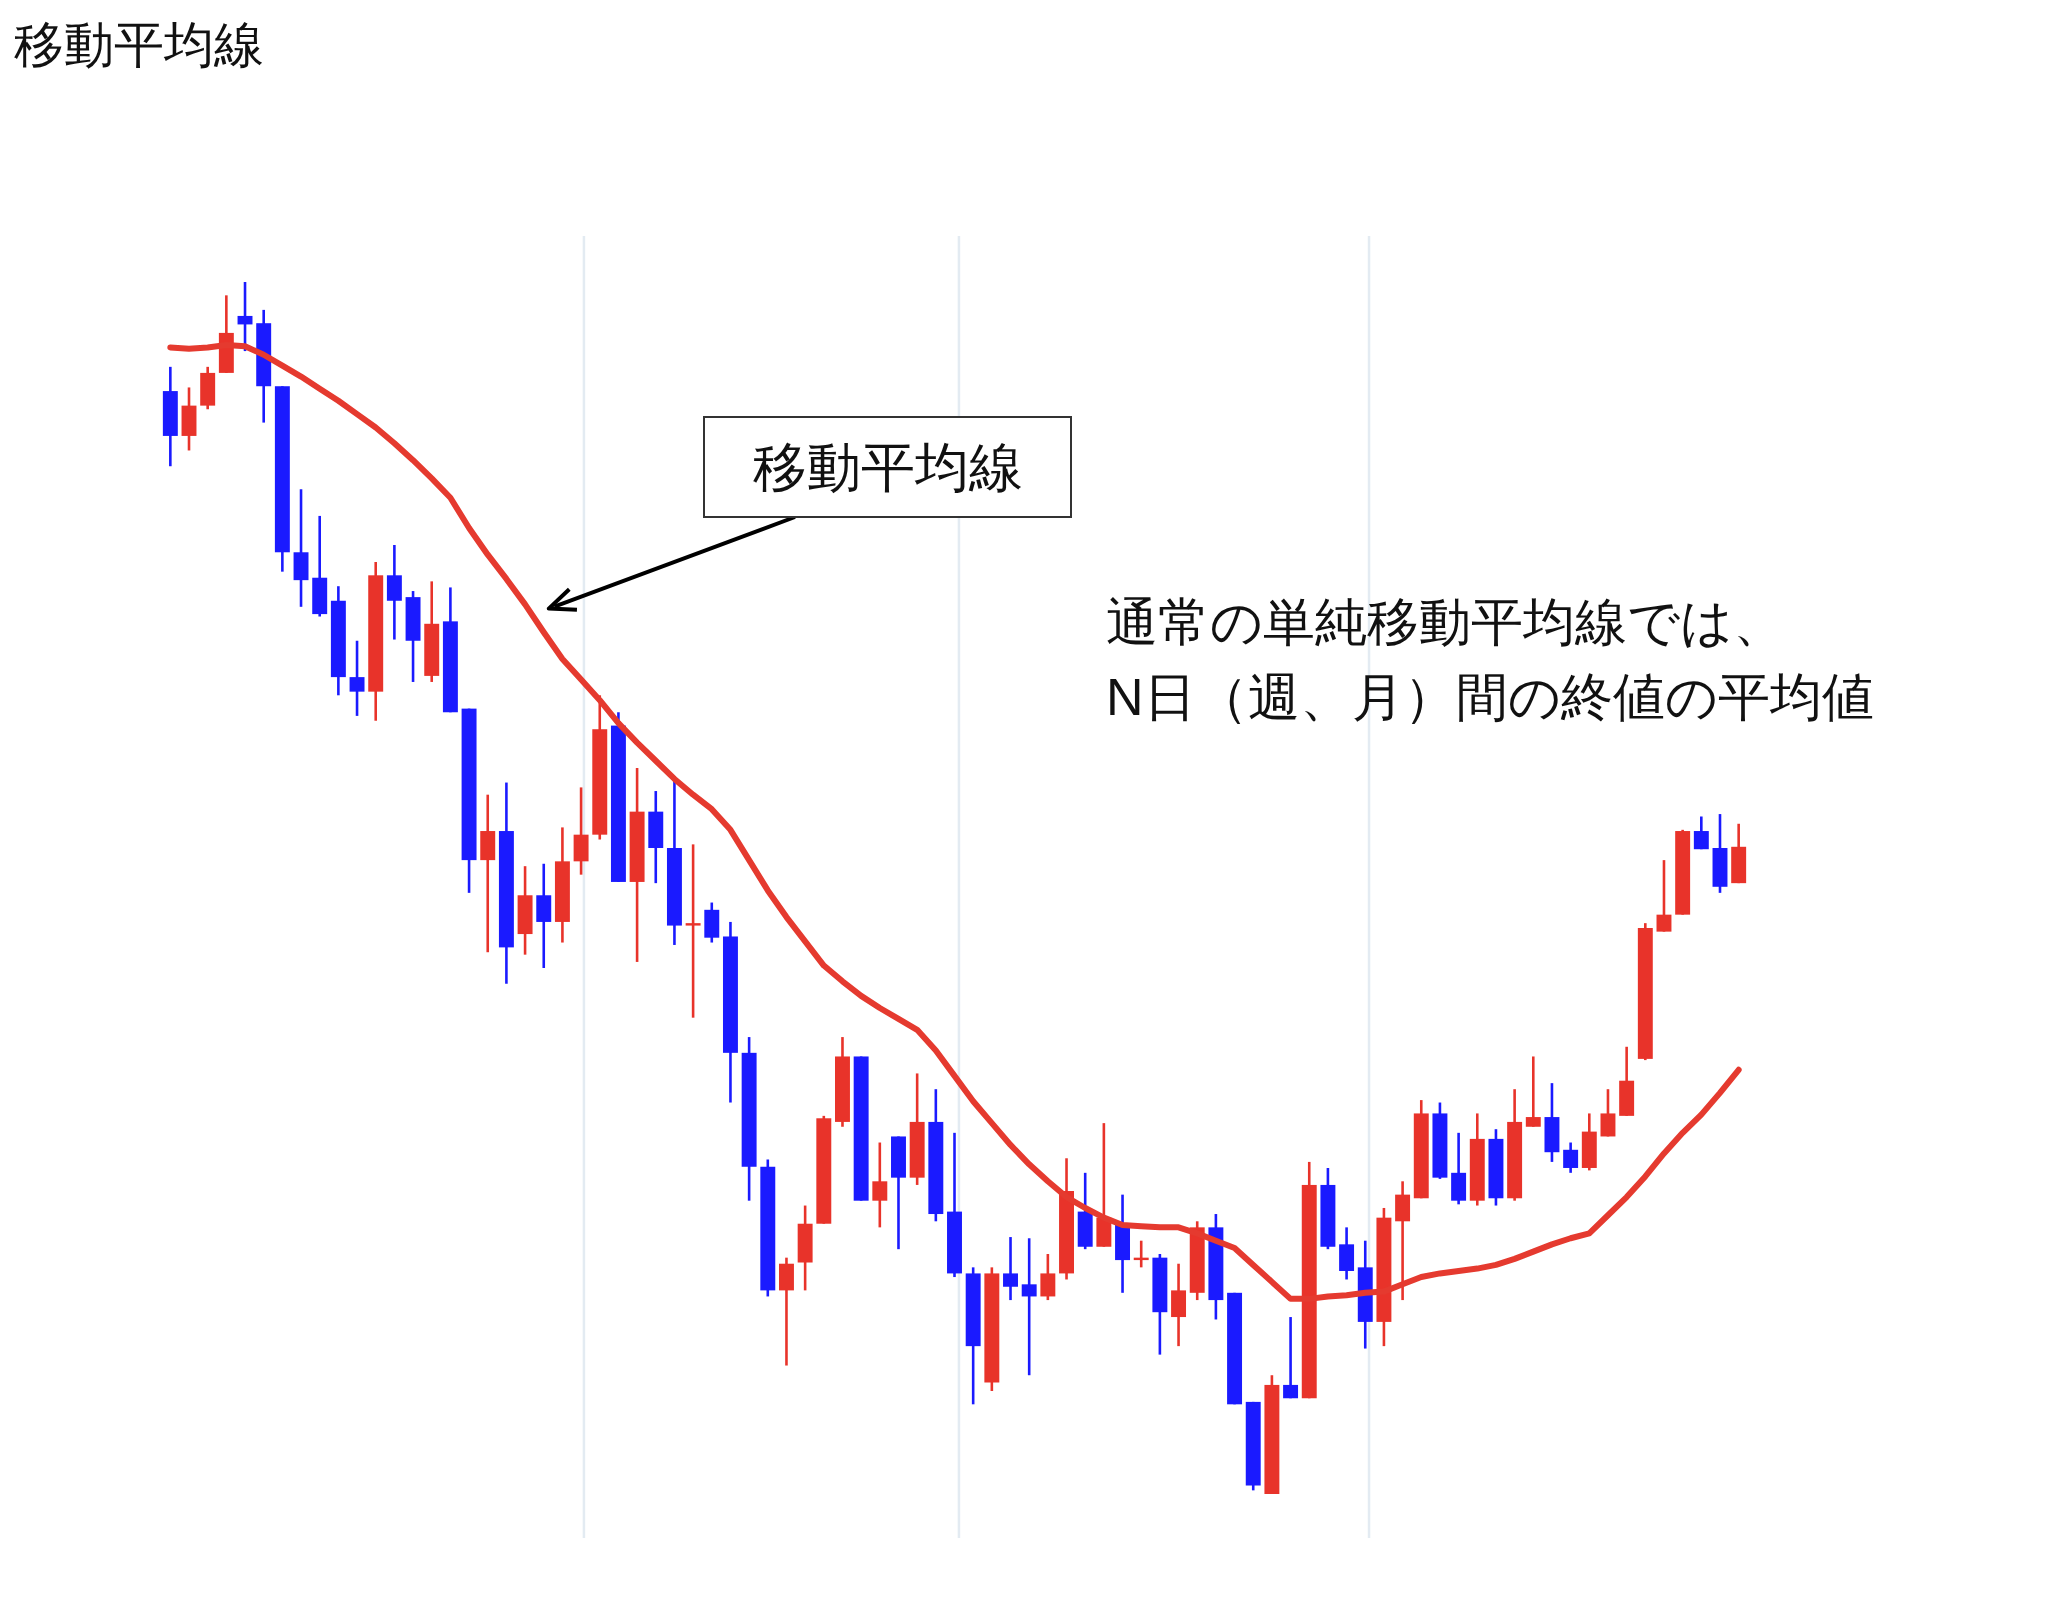 The image size is (2058, 1608). I want to click on chart-title: 移動平均線, so click(139, 45).